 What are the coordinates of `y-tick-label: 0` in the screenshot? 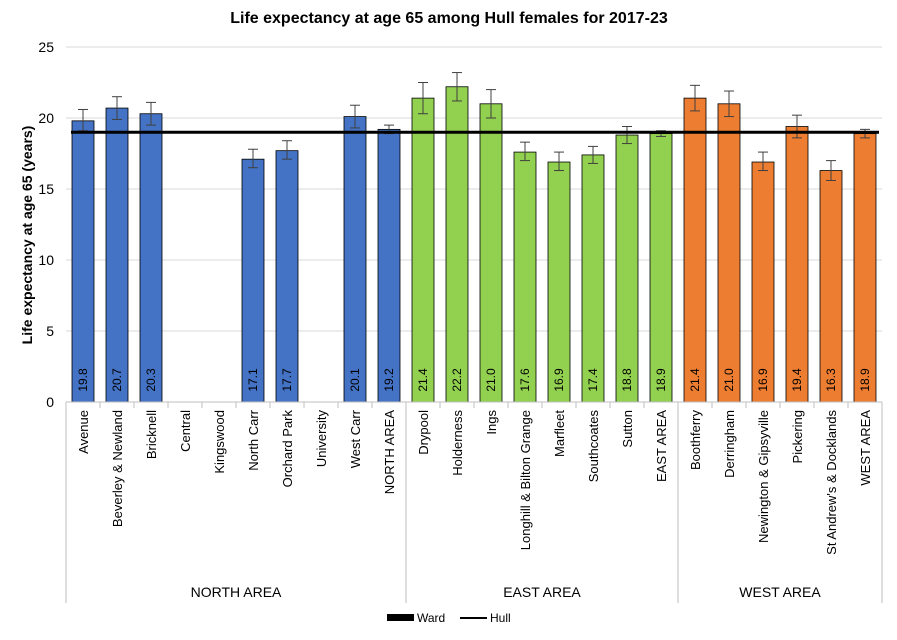 It's located at (50, 402).